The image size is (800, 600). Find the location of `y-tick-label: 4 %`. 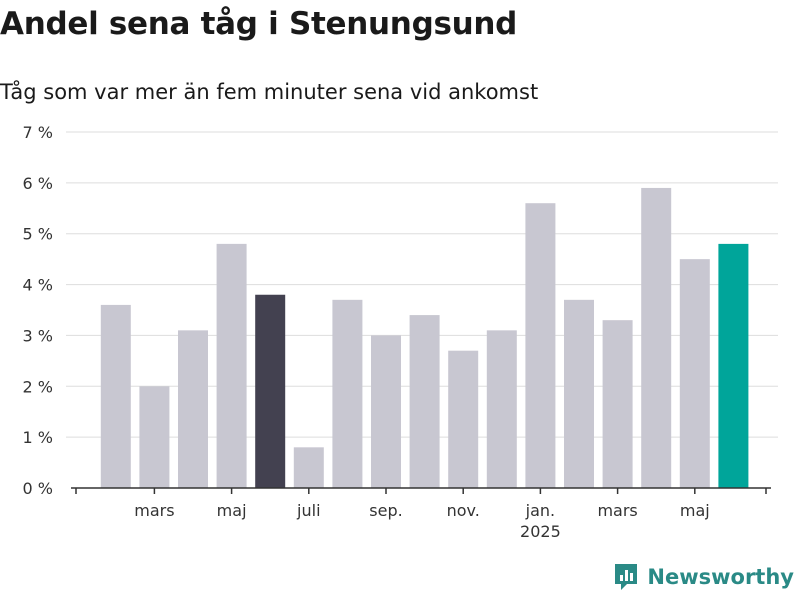

y-tick-label: 4 % is located at coordinates (38, 285).